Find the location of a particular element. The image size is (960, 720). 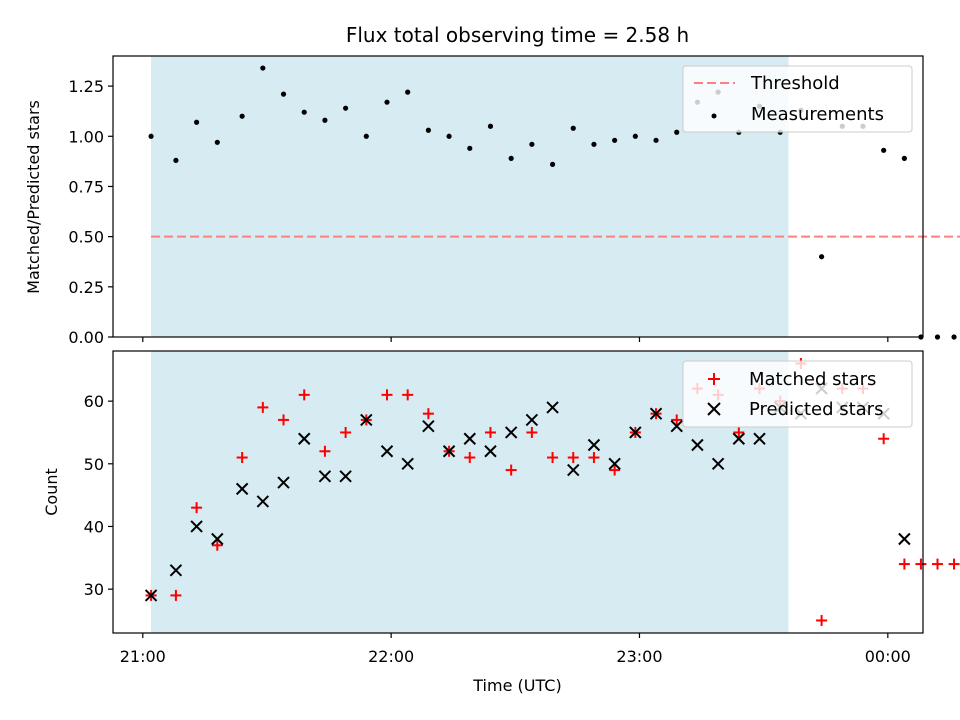

ratio-y-tick-label: 0.50 is located at coordinates (86, 237).